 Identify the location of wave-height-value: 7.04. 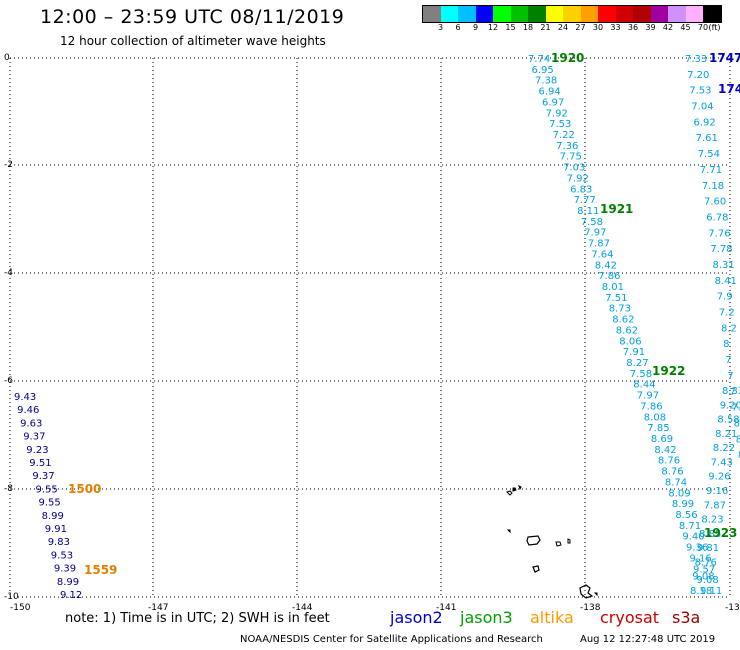
(702, 107).